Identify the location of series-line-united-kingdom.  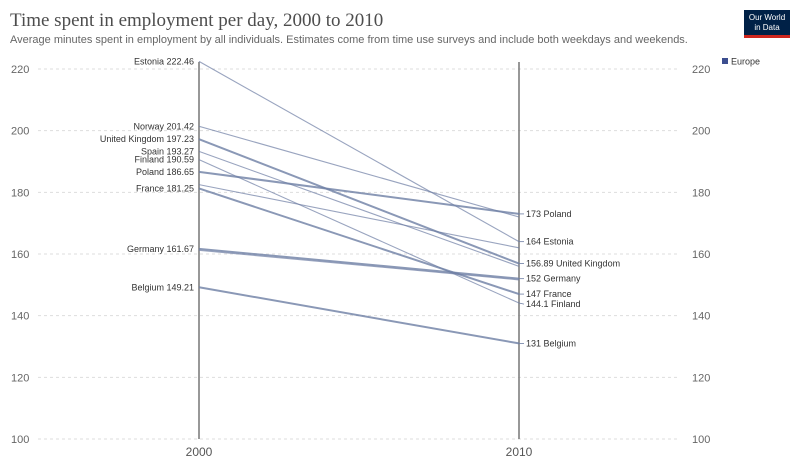
(359, 201).